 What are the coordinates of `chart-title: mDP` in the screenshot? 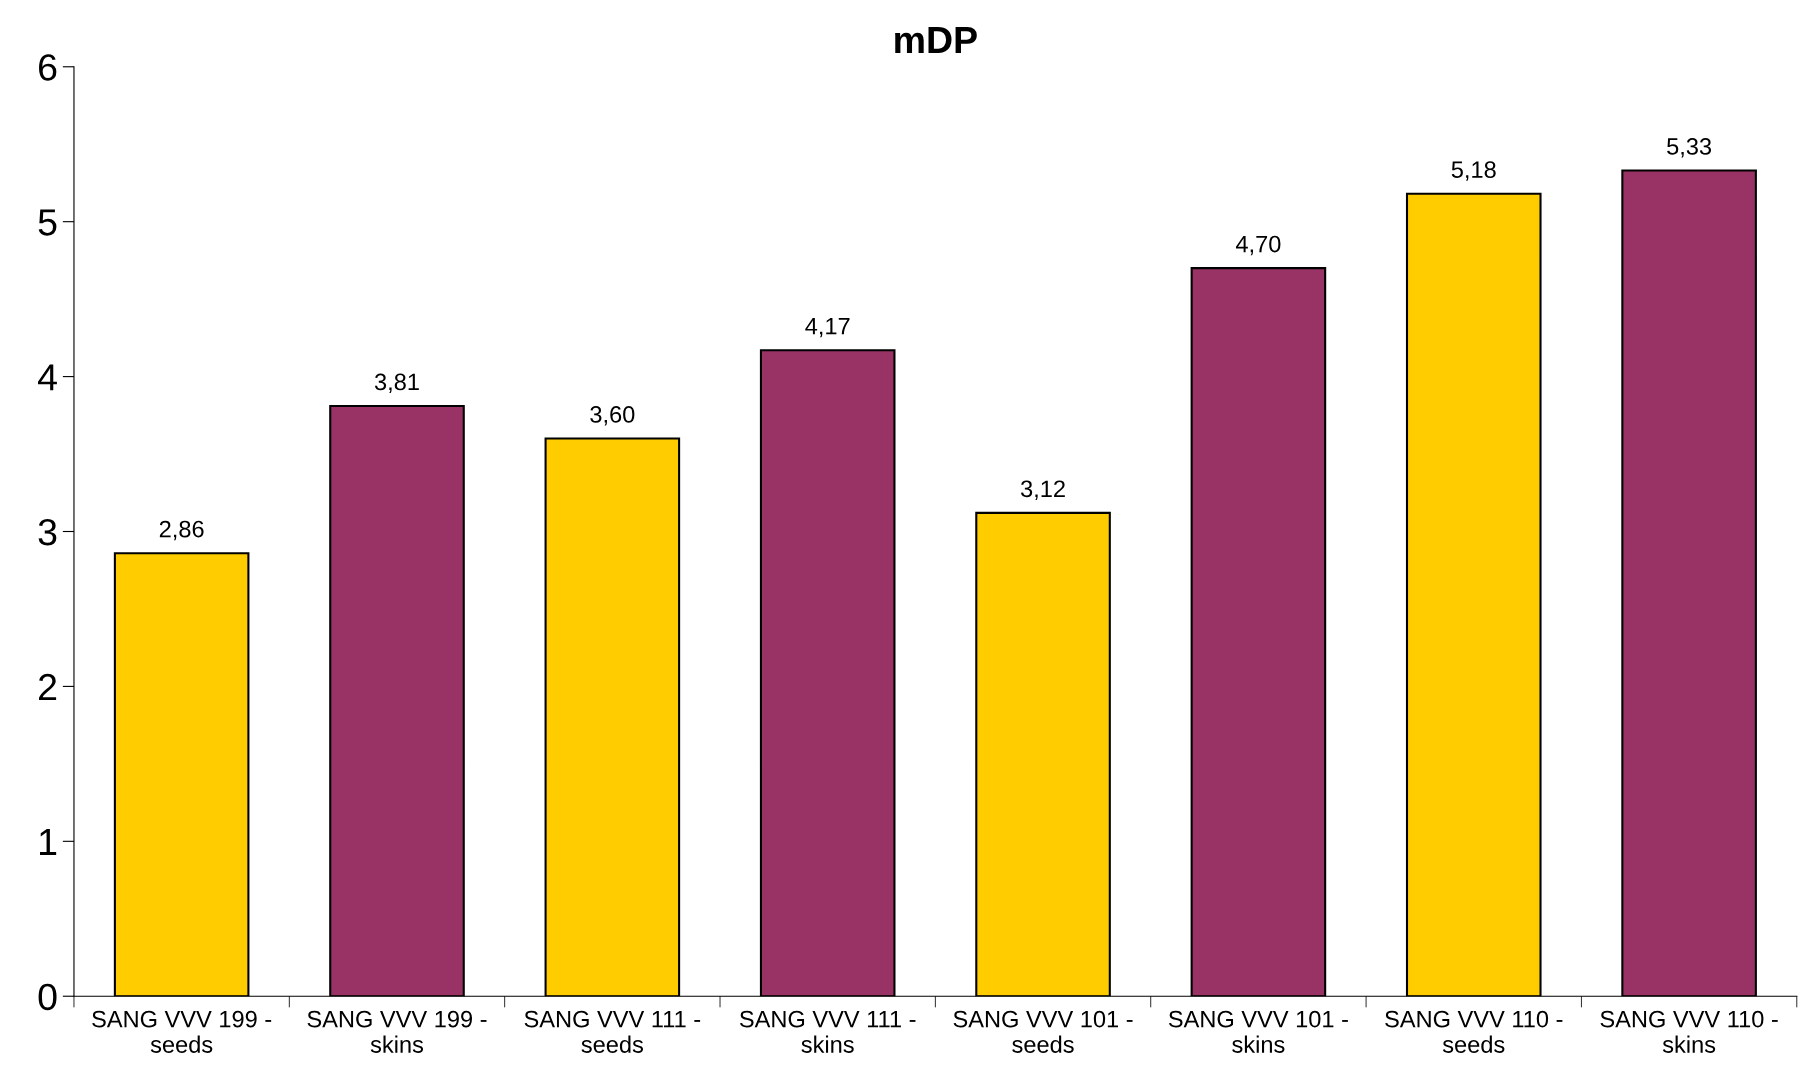 It's located at (936, 40).